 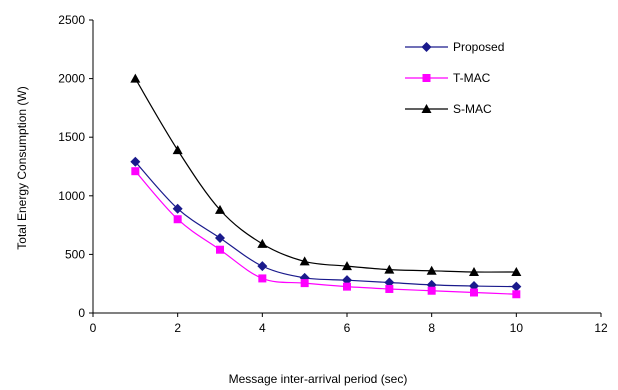 I want to click on legend-label-s-mac: S-MAC, so click(x=472, y=109).